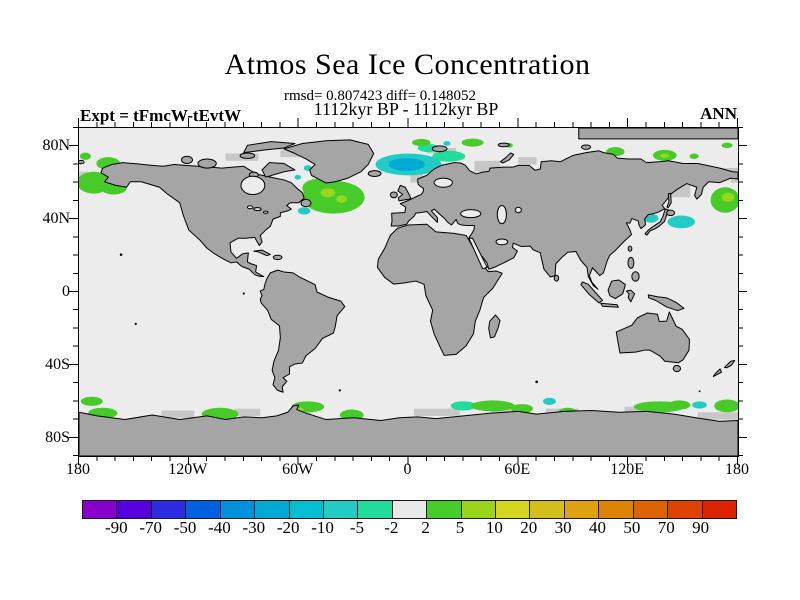 Image resolution: width=800 pixels, height=600 pixels. What do you see at coordinates (518, 209) in the screenshot?
I see `aral-sea` at bounding box center [518, 209].